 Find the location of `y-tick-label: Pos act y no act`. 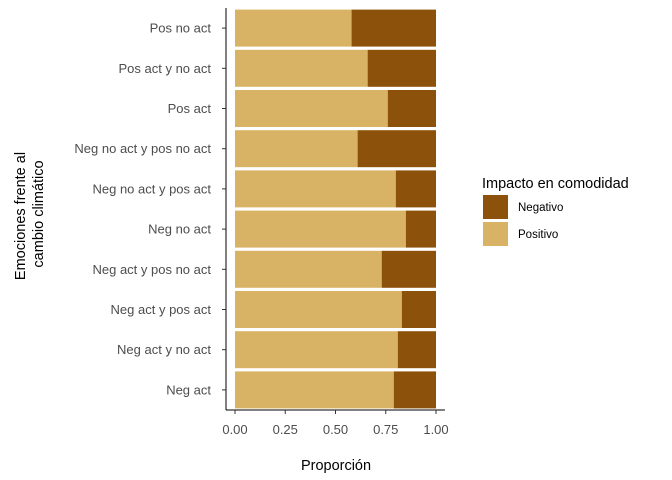

y-tick-label: Pos act y no act is located at coordinates (165, 68).